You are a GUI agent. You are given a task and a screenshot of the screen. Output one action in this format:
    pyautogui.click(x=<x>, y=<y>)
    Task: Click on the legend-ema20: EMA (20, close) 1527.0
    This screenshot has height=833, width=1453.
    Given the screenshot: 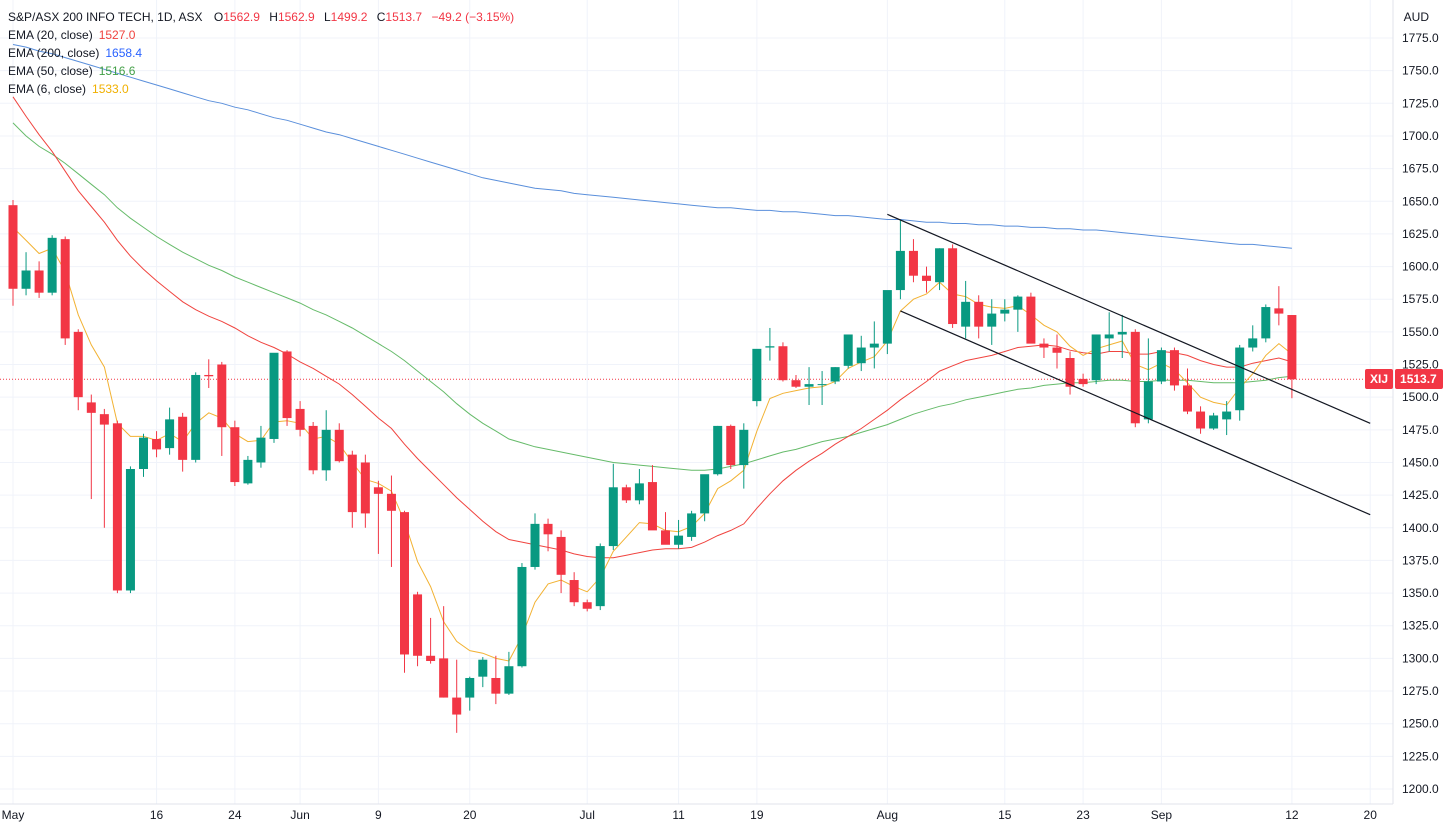 What is the action you would take?
    pyautogui.click(x=72, y=35)
    